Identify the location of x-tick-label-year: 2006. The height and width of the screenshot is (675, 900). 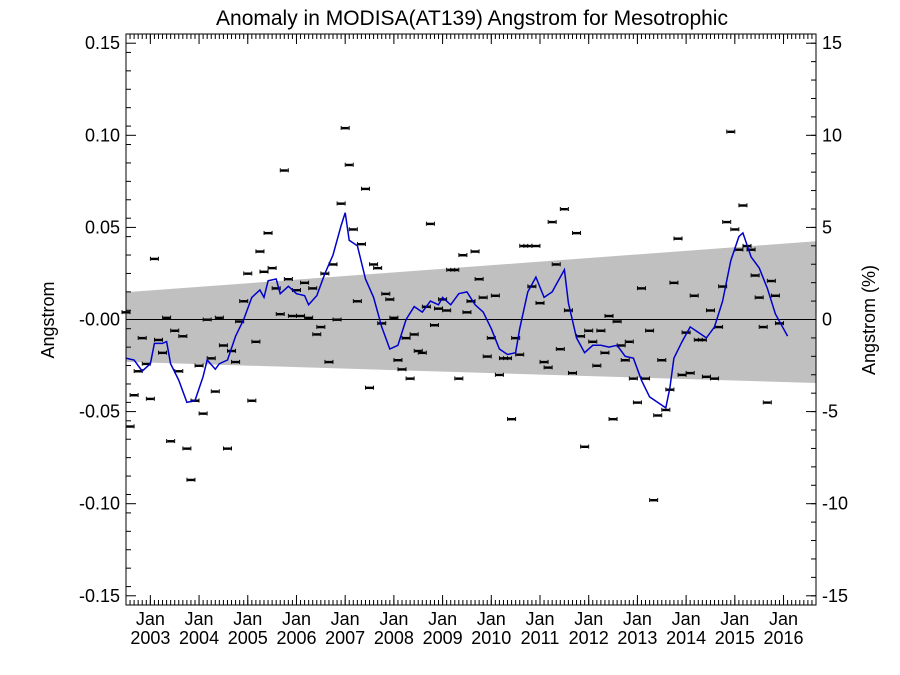
(296, 638).